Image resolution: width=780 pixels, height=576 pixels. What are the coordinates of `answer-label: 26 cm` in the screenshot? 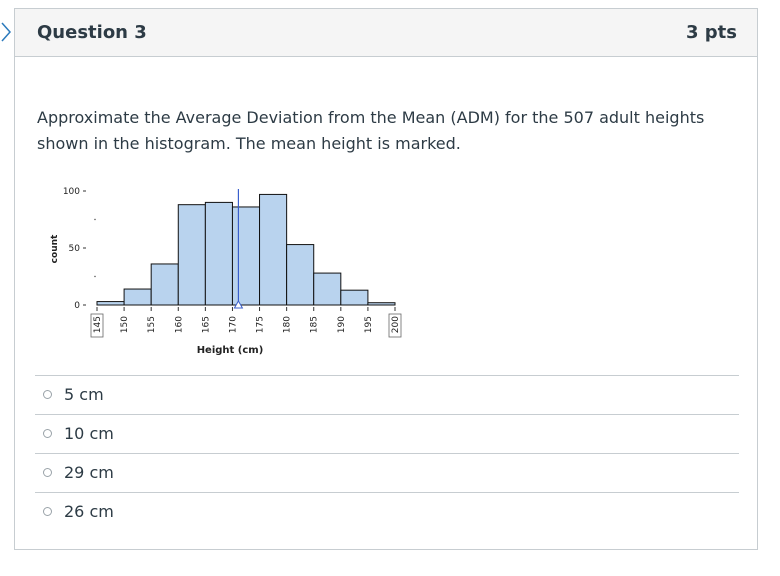 It's located at (89, 511).